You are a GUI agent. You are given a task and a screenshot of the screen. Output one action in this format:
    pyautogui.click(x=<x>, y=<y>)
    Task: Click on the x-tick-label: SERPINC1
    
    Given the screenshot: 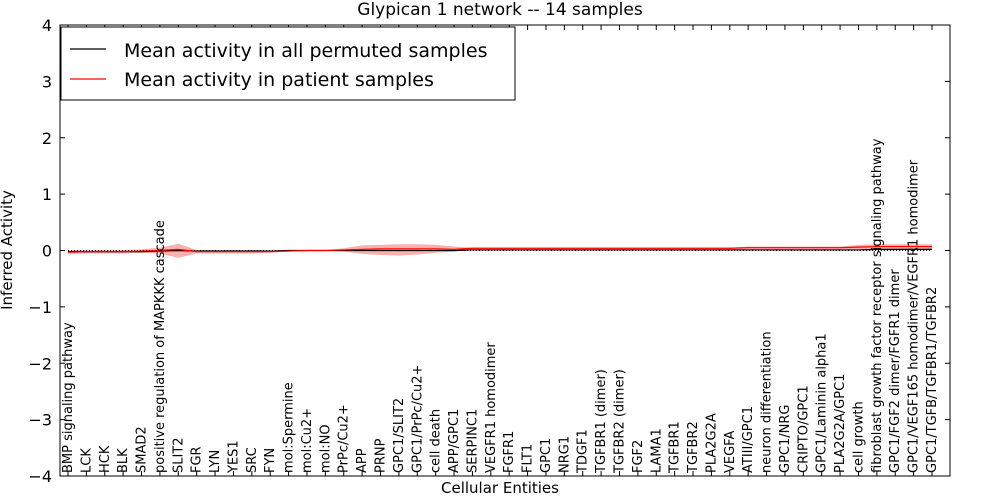 What is the action you would take?
    pyautogui.click(x=472, y=441)
    